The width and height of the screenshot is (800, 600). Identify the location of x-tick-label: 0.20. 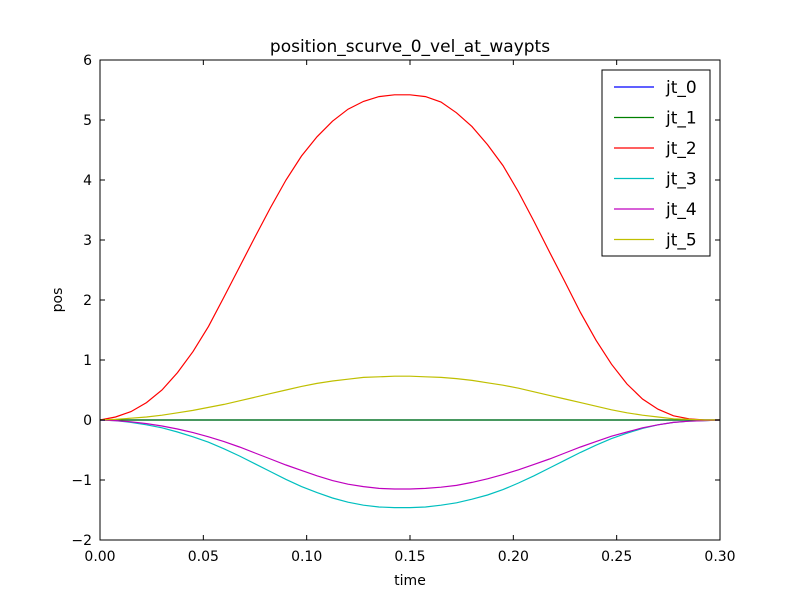
(513, 557).